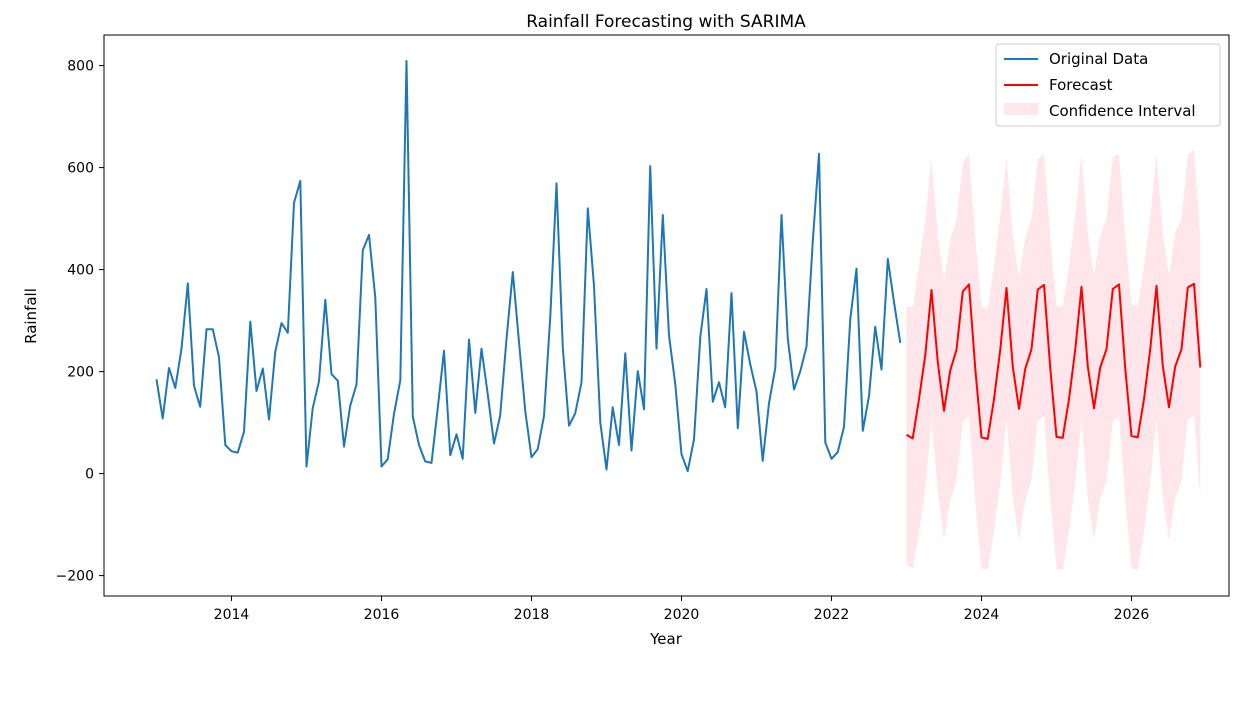 The height and width of the screenshot is (720, 1245). Describe the element at coordinates (666, 639) in the screenshot. I see `x-axis-label: Year` at that location.